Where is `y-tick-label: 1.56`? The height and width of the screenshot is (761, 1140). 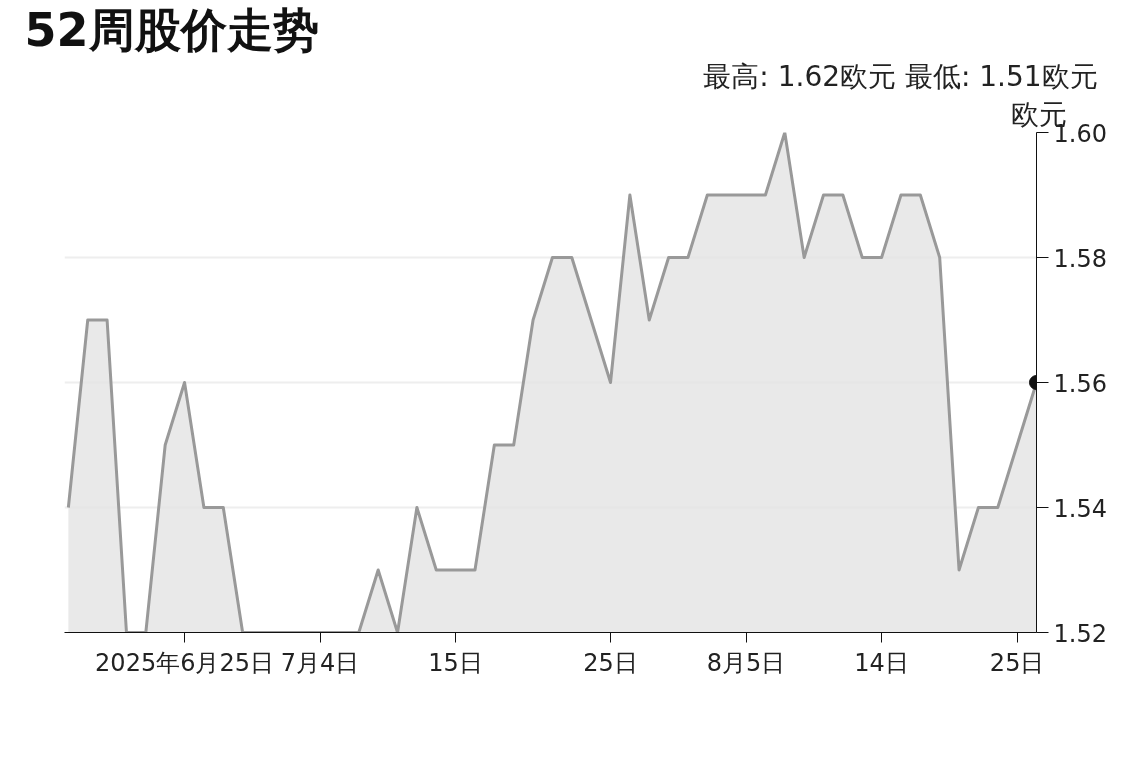
y-tick-label: 1.56 is located at coordinates (1080, 383).